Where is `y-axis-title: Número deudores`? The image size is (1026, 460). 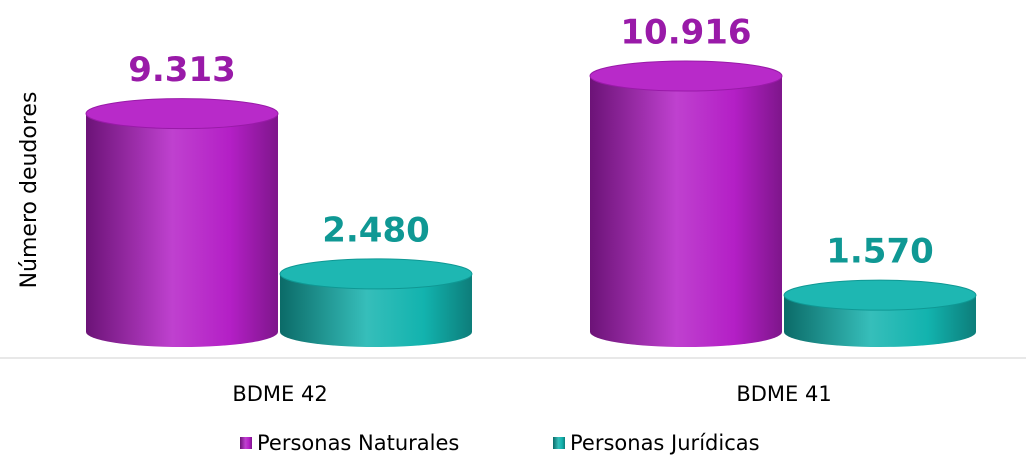
y-axis-title: Número deudores is located at coordinates (29, 190).